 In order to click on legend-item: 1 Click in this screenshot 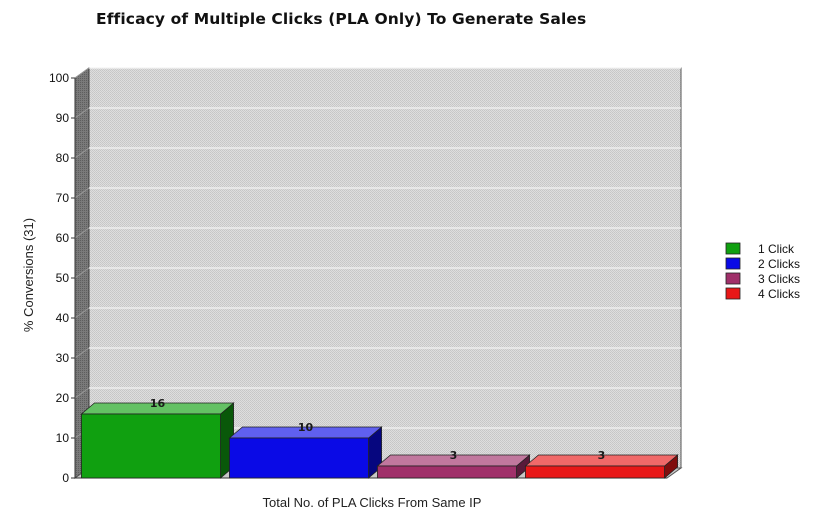, I will do `click(760, 249)`.